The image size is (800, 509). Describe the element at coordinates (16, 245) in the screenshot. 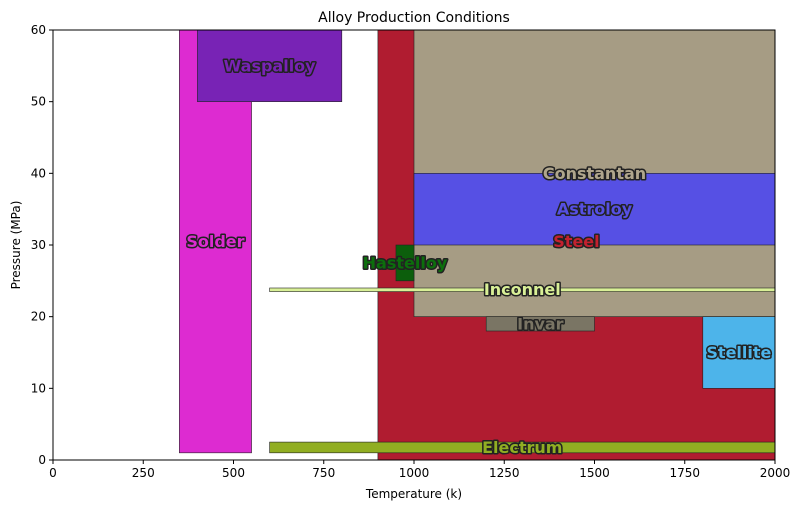

I see `y-axis-title: Pressure (MPa)` at that location.